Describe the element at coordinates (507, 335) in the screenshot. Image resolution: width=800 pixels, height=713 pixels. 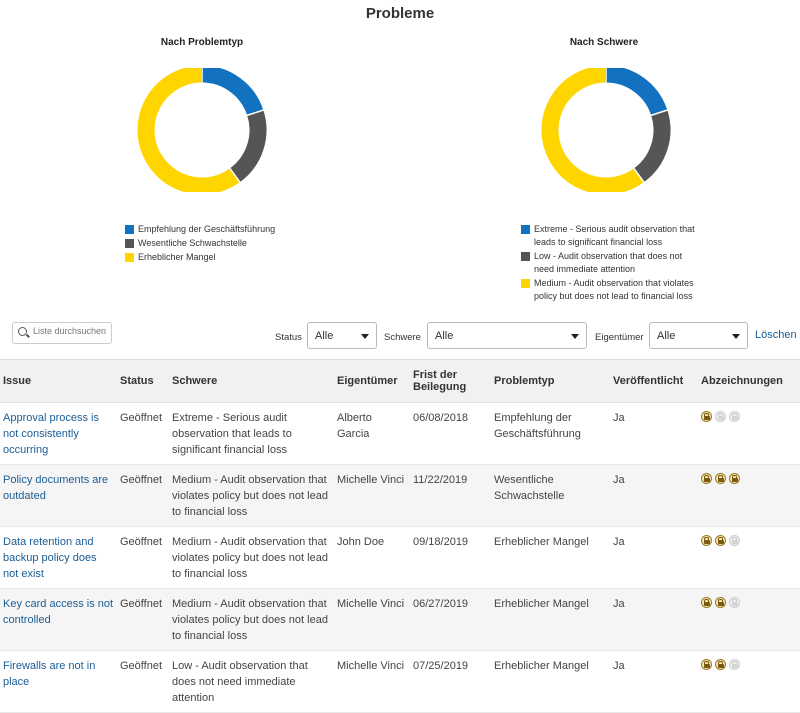
I see `severity-filter-select: Alle` at that location.